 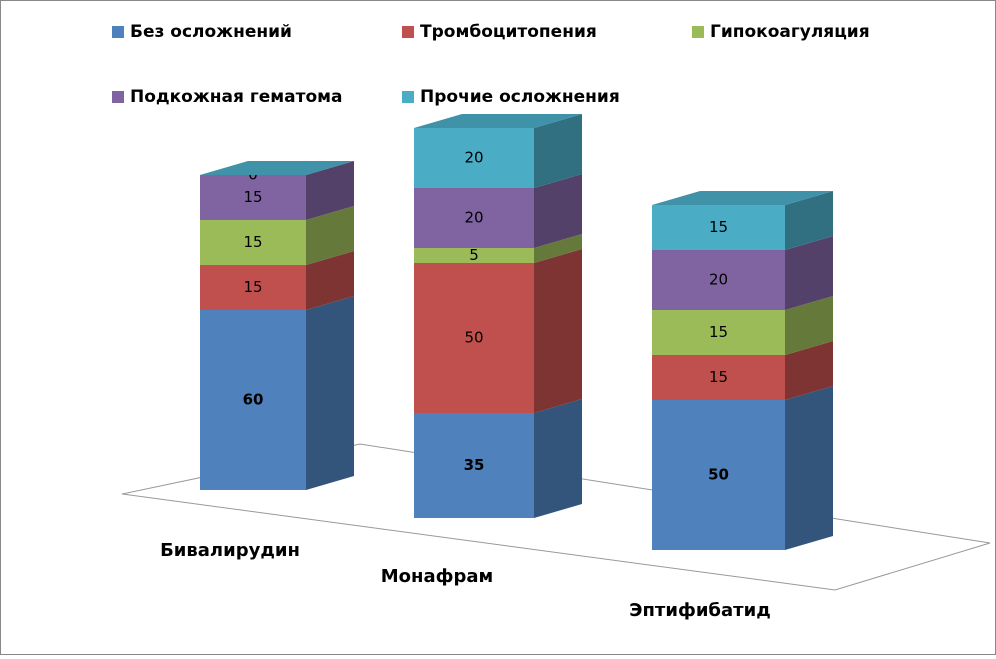 I want to click on legend-label: Тромбоцитопения, so click(x=508, y=32).